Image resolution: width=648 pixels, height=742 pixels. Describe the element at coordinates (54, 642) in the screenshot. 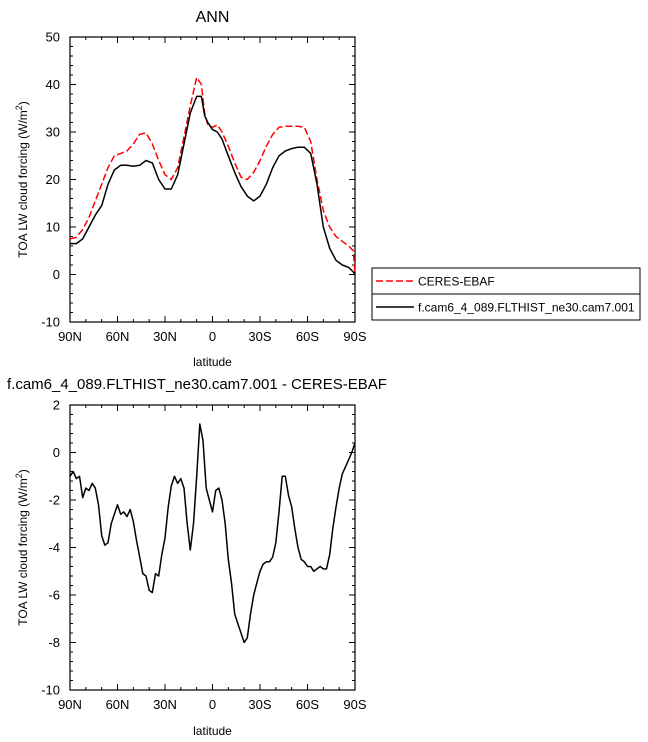

I see `y-tick-label: -8` at that location.